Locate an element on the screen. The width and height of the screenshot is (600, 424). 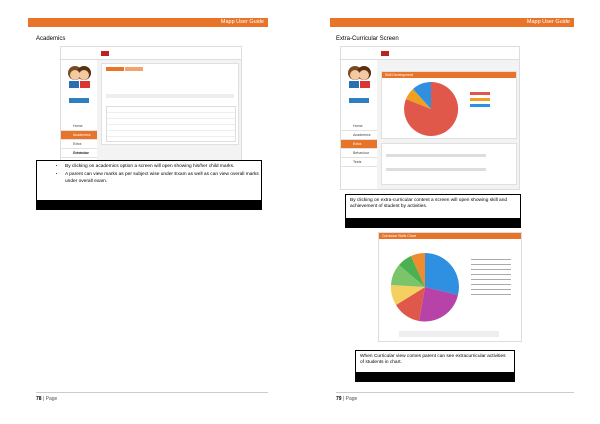
page-footer: 78 | Page is located at coordinates (152, 397).